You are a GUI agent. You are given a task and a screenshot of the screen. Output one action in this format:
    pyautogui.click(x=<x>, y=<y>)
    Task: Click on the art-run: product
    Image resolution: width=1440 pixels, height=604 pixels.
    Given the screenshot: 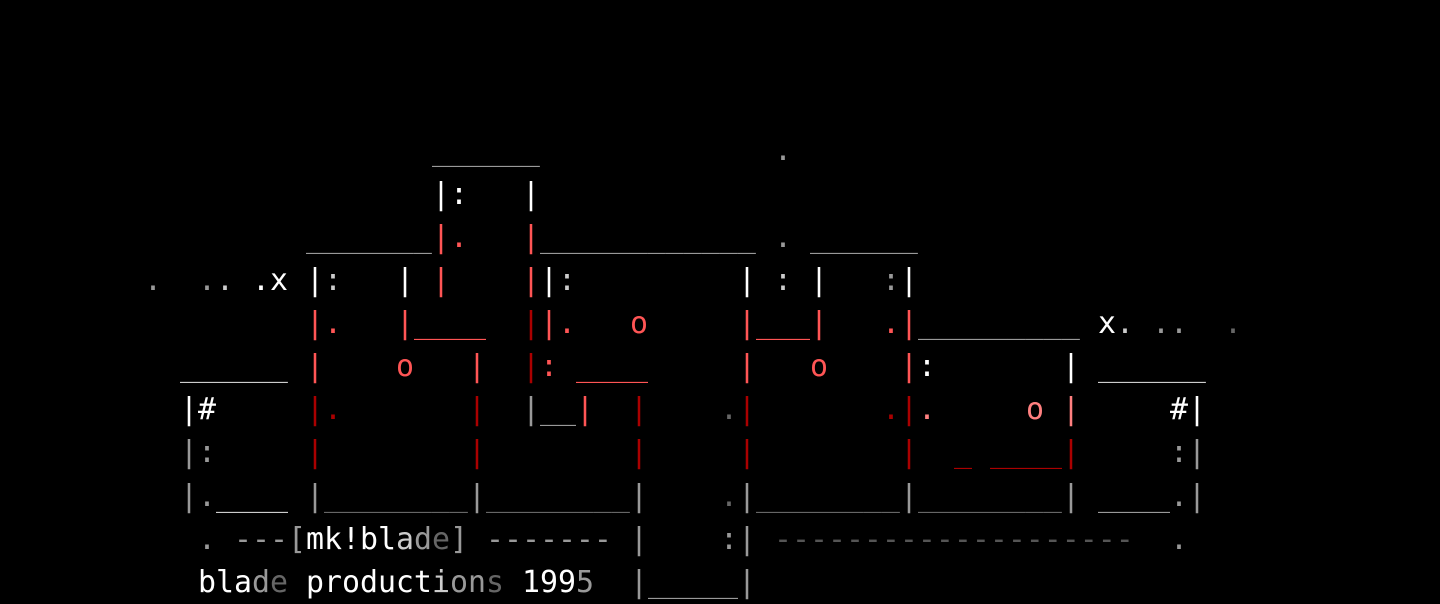 What is the action you would take?
    pyautogui.click(x=369, y=582)
    